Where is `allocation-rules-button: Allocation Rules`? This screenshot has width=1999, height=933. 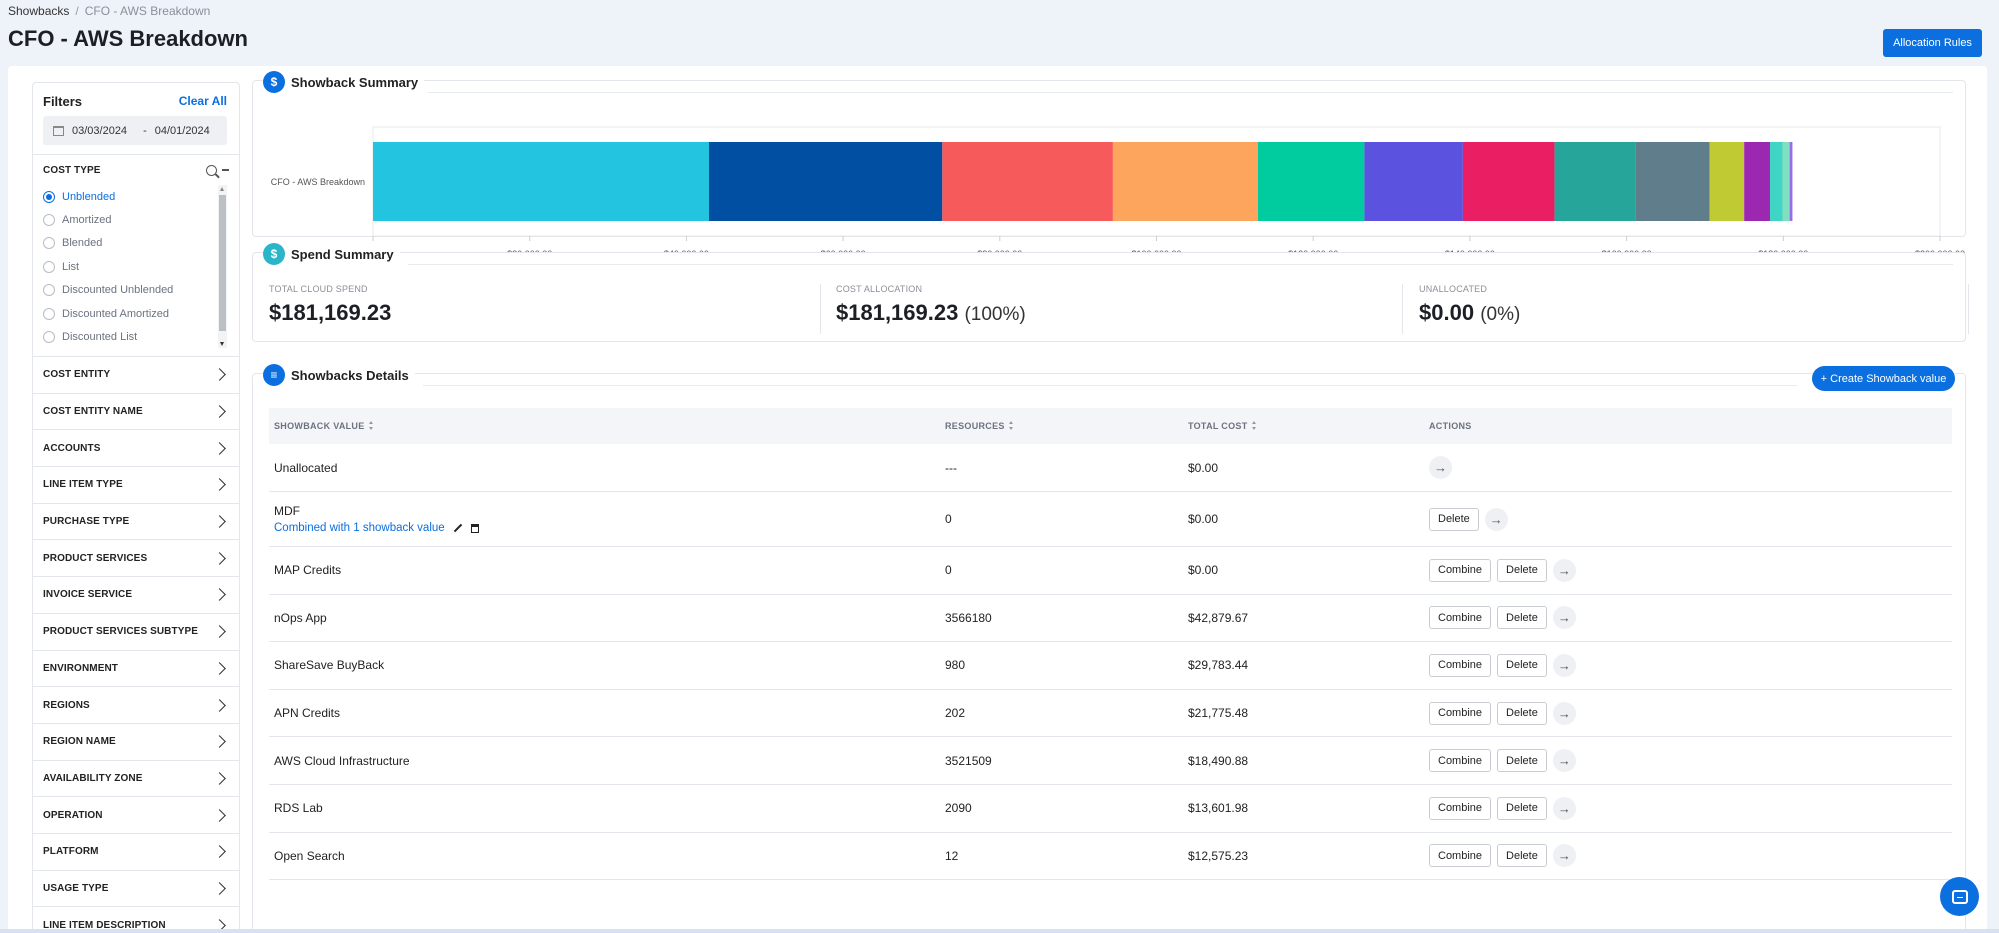 allocation-rules-button: Allocation Rules is located at coordinates (1932, 43).